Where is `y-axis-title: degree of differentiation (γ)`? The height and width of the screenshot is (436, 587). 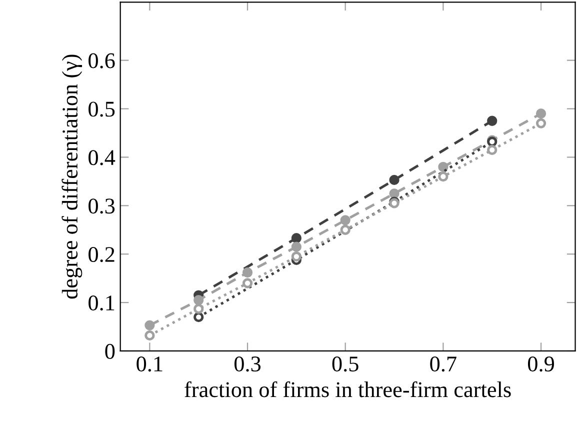 y-axis-title: degree of differentiation (γ) is located at coordinates (72, 176).